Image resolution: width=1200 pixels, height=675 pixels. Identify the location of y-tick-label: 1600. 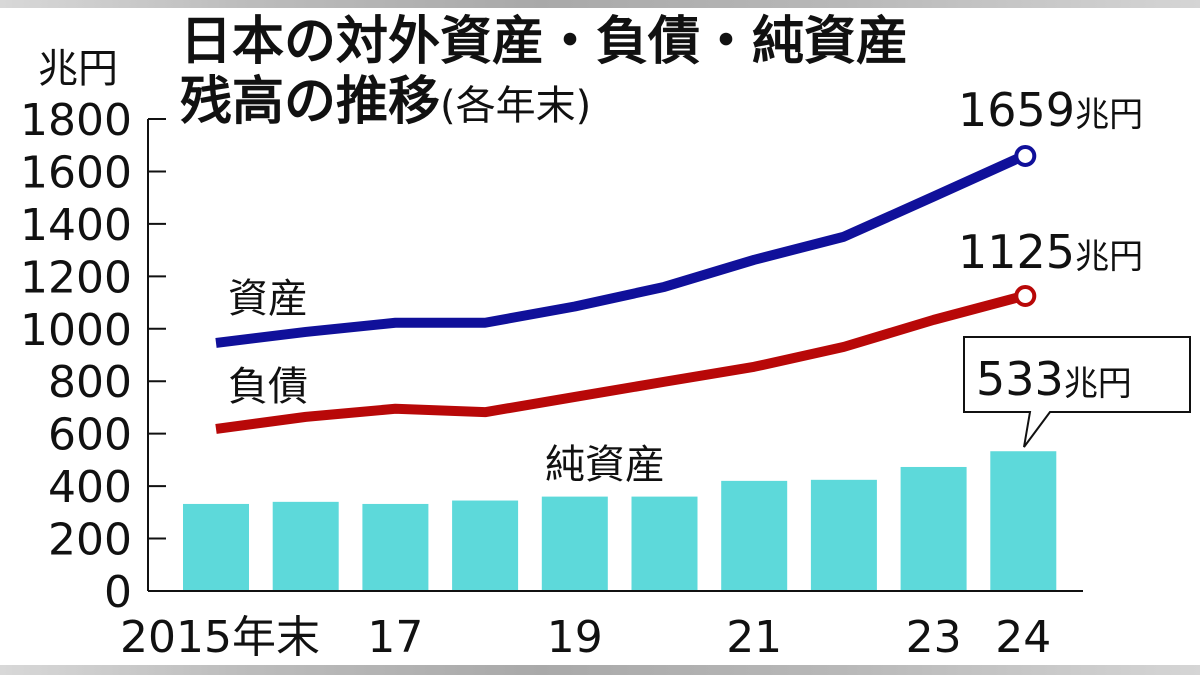
(76, 172).